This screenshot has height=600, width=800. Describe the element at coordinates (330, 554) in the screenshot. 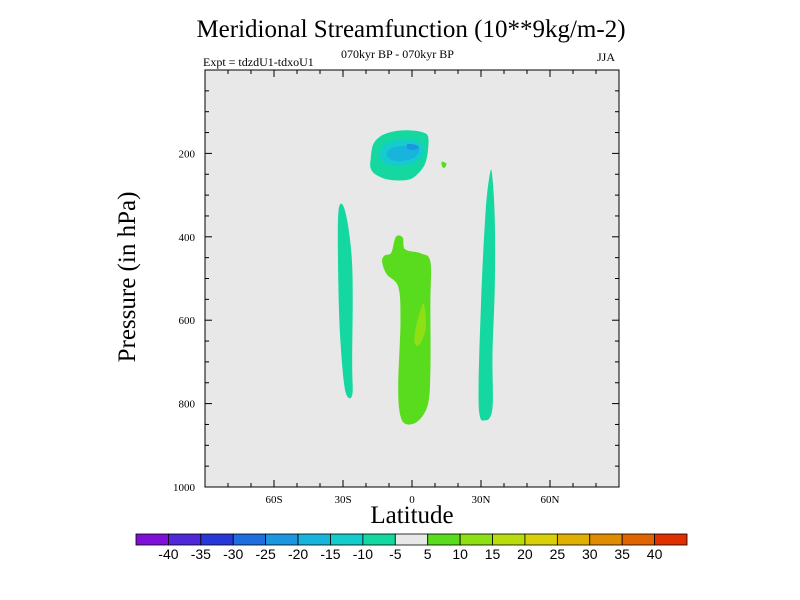

I see `colorbar-label: -15` at that location.